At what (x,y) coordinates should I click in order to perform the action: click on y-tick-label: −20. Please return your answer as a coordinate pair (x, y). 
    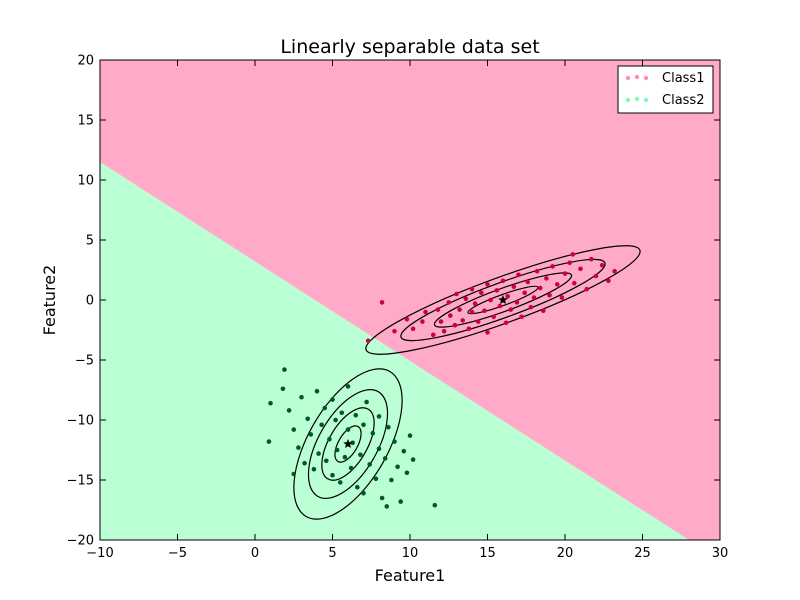
    Looking at the image, I should click on (80, 541).